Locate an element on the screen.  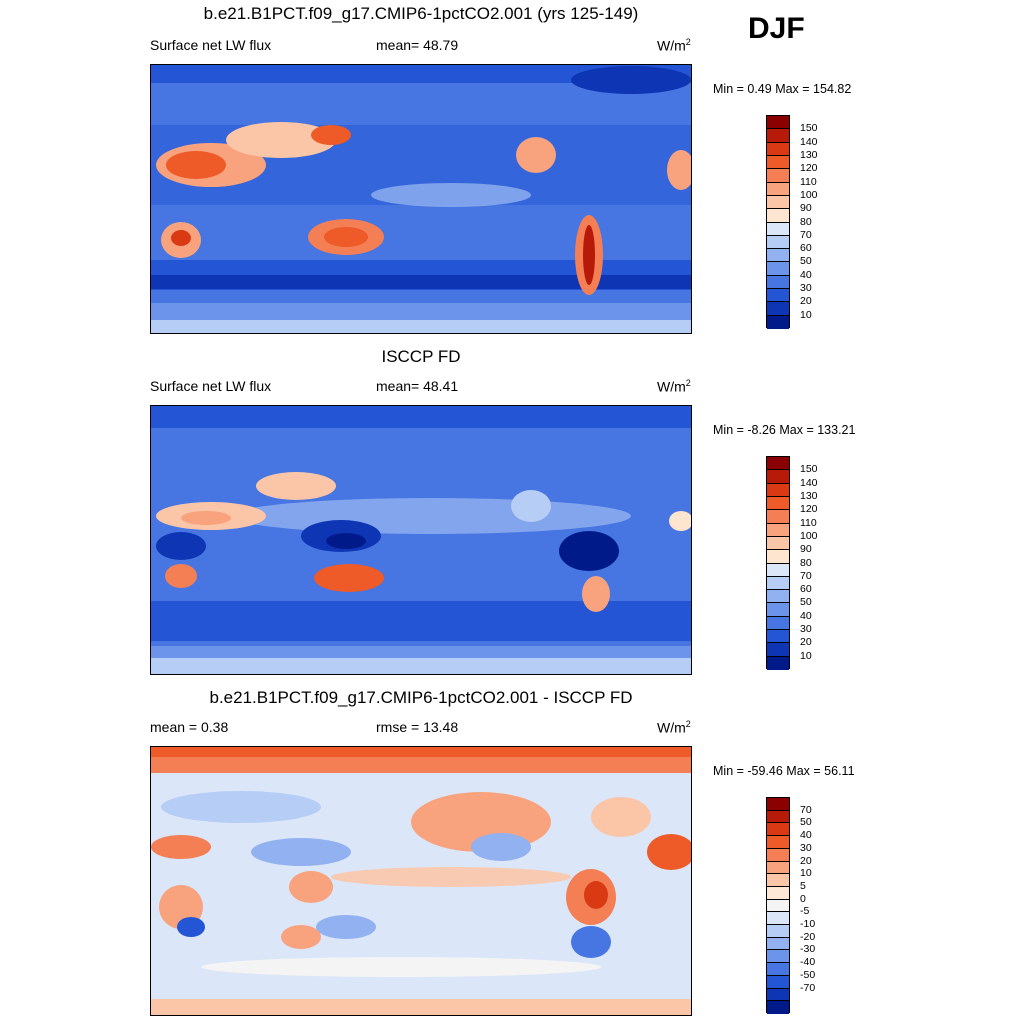
panel-1-colorbar is located at coordinates (778, 222).